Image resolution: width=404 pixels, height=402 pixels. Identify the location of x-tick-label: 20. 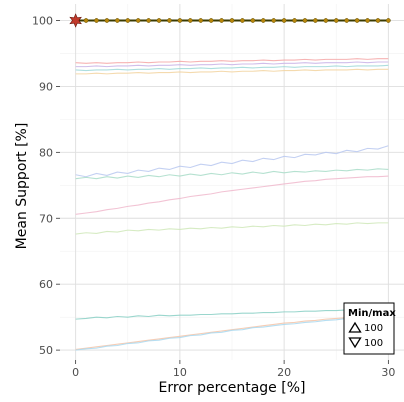
(284, 372).